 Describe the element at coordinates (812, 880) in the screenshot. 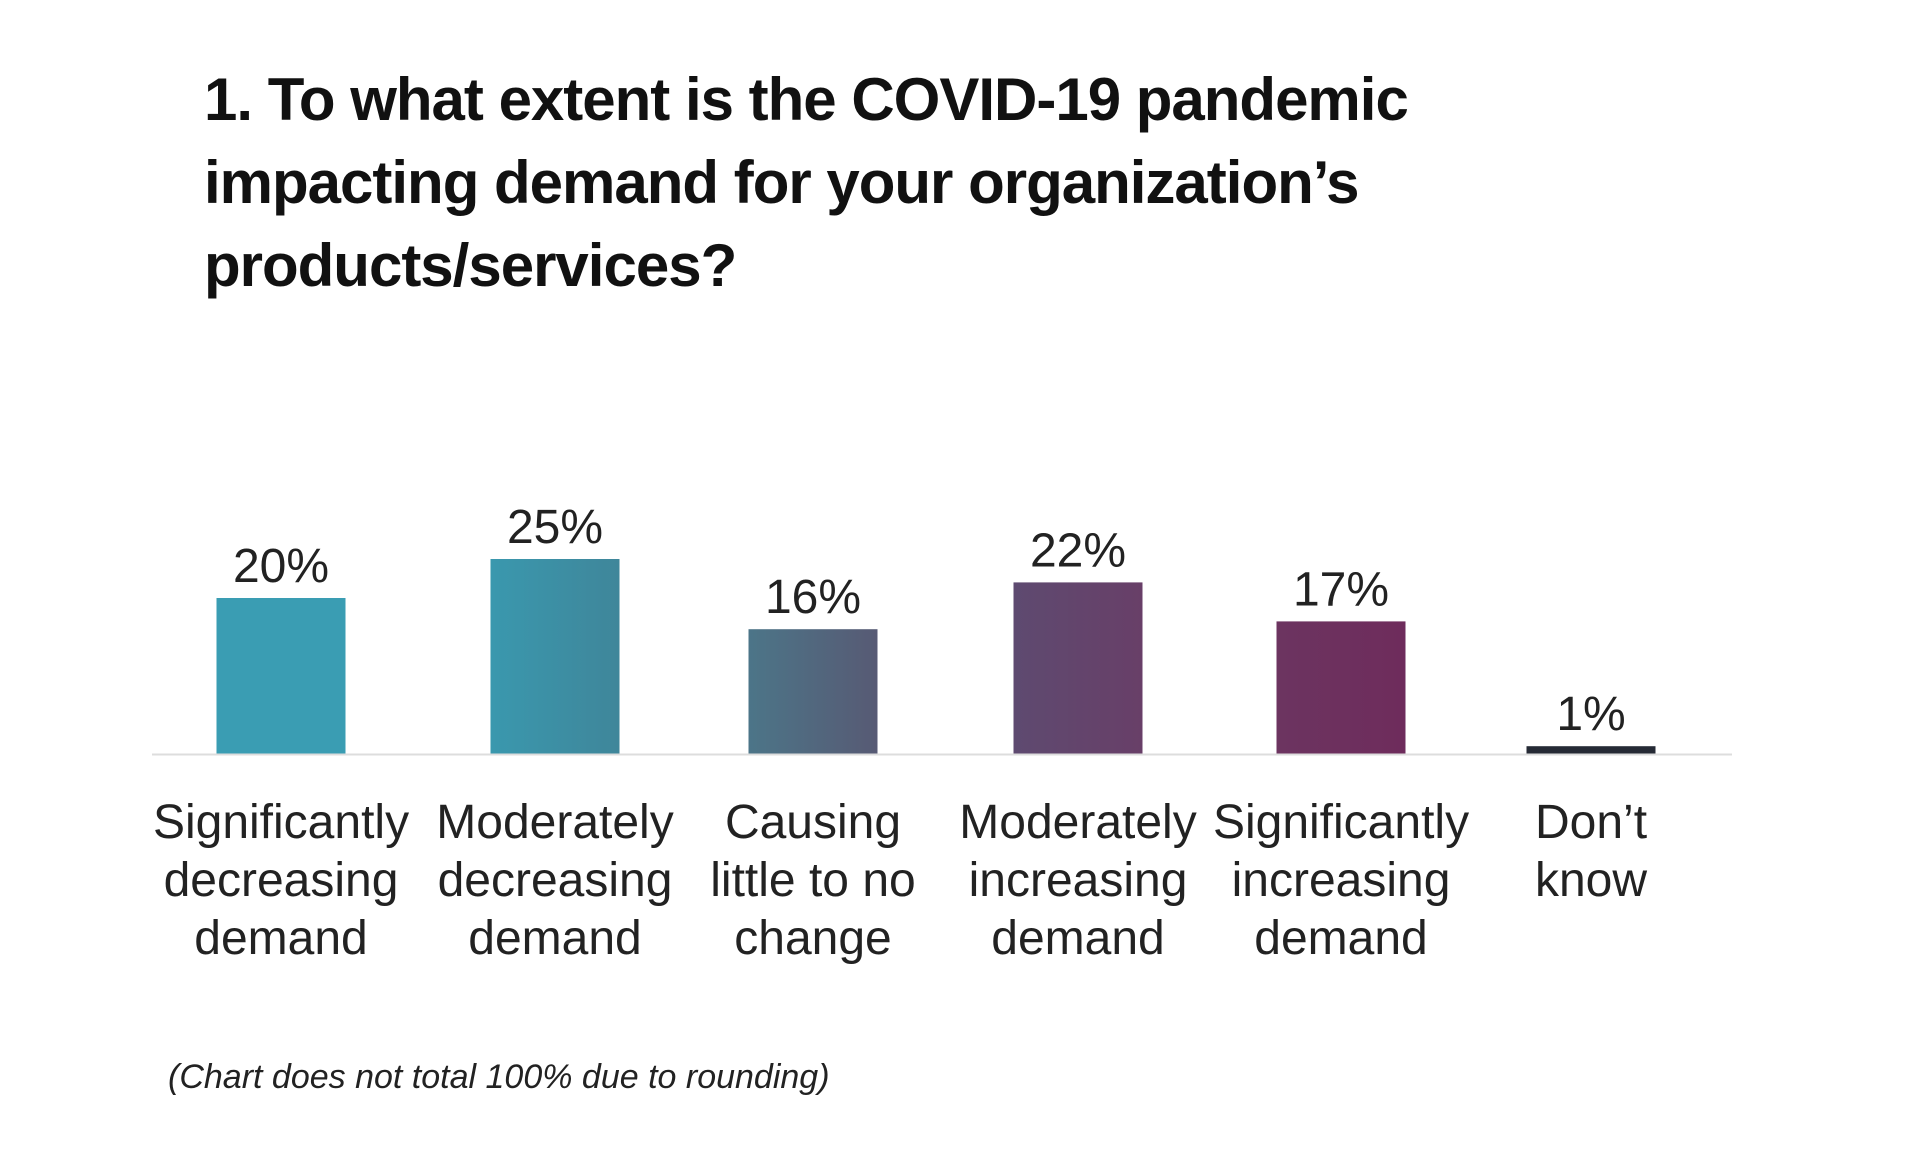

I see `category-label-3: Causing little to no change` at that location.